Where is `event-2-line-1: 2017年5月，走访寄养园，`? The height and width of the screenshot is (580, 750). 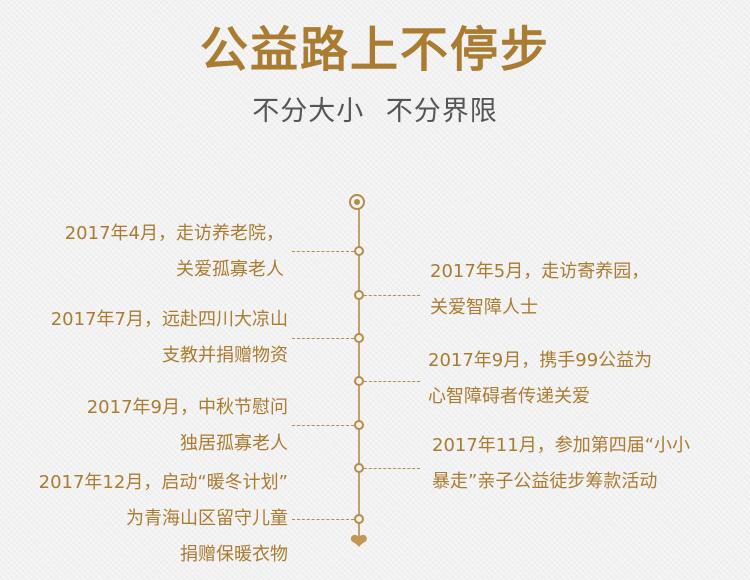
event-2-line-1: 2017年5月，走访寄养园， is located at coordinates (540, 271).